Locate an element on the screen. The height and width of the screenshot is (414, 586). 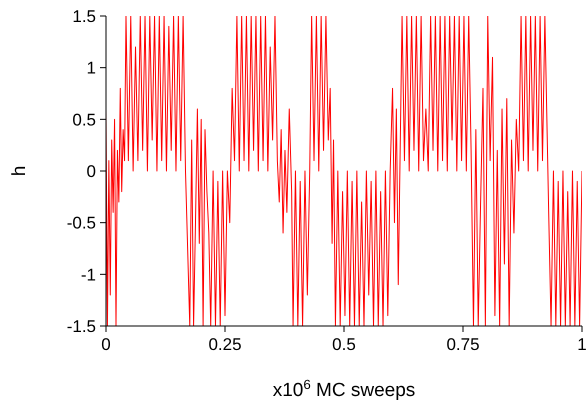
y-tick-label: 0.5 is located at coordinates (84, 120).